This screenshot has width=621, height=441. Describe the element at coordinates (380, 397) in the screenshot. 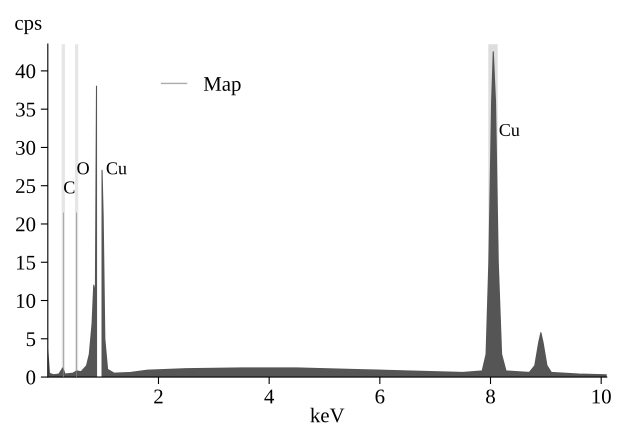

I see `x-tick-label: 6` at that location.